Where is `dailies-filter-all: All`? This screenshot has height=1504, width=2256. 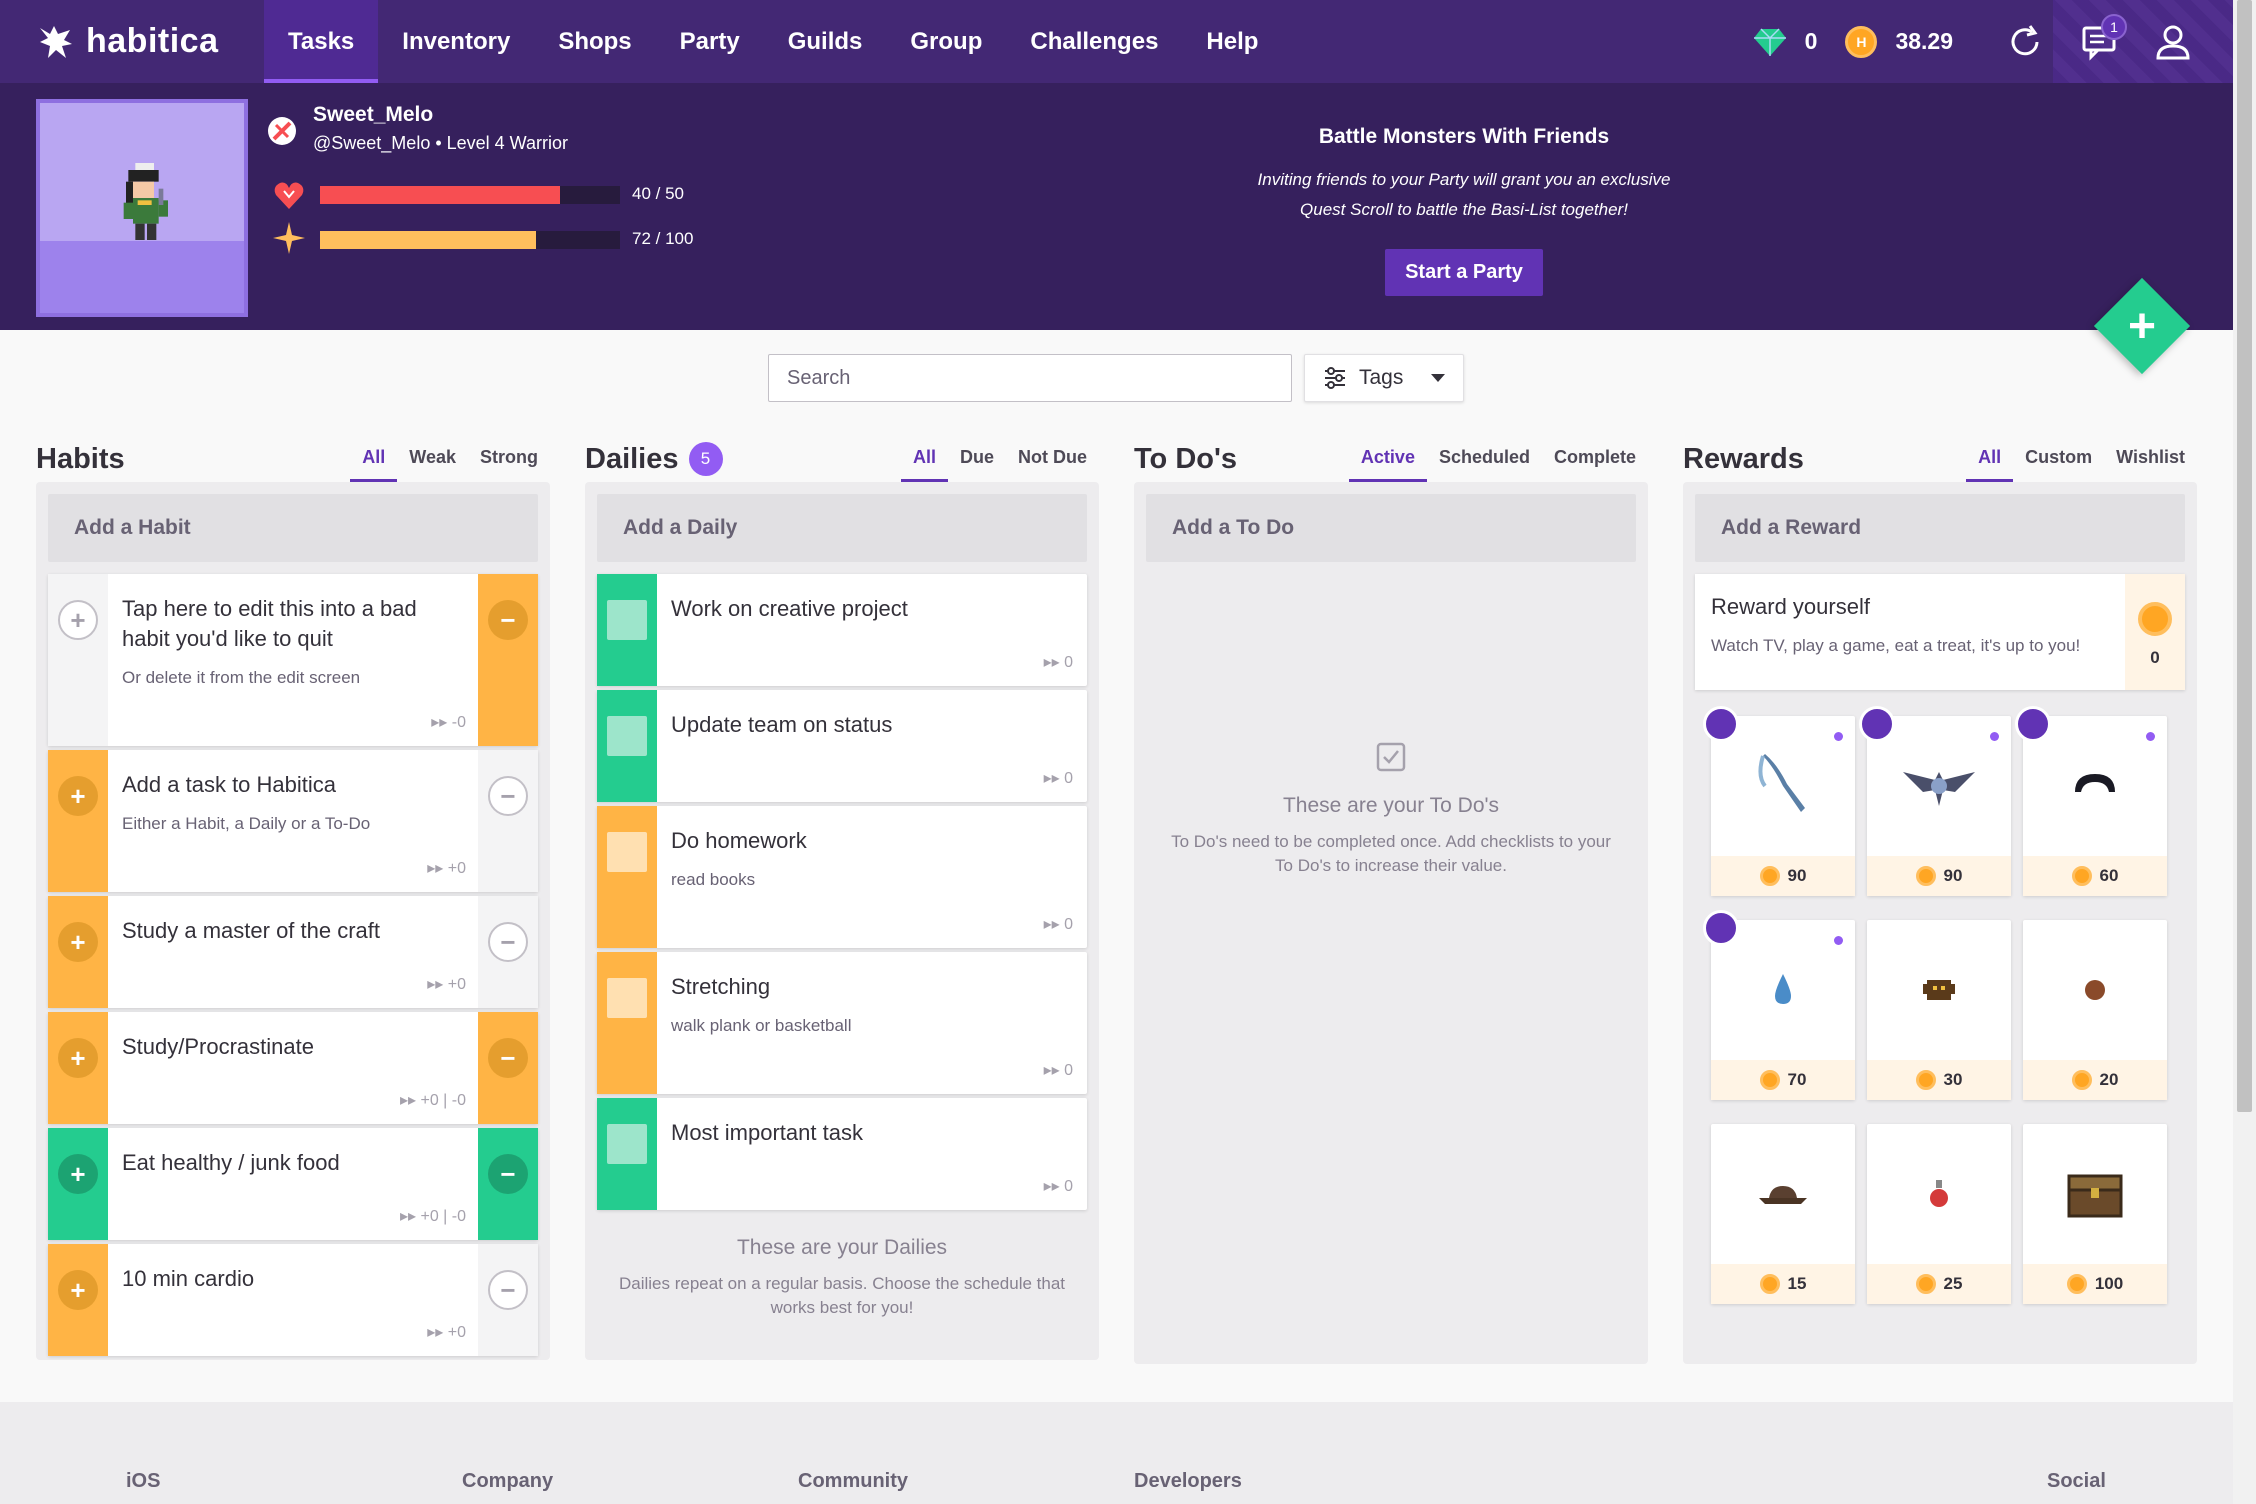 dailies-filter-all: All is located at coordinates (924, 464).